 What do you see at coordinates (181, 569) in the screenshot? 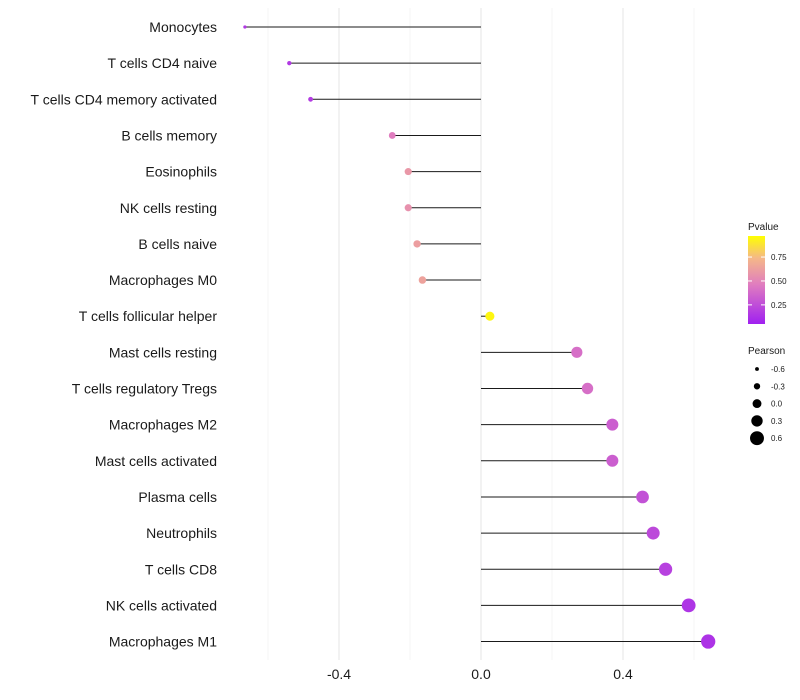
I see `category-label: T cells CD8` at bounding box center [181, 569].